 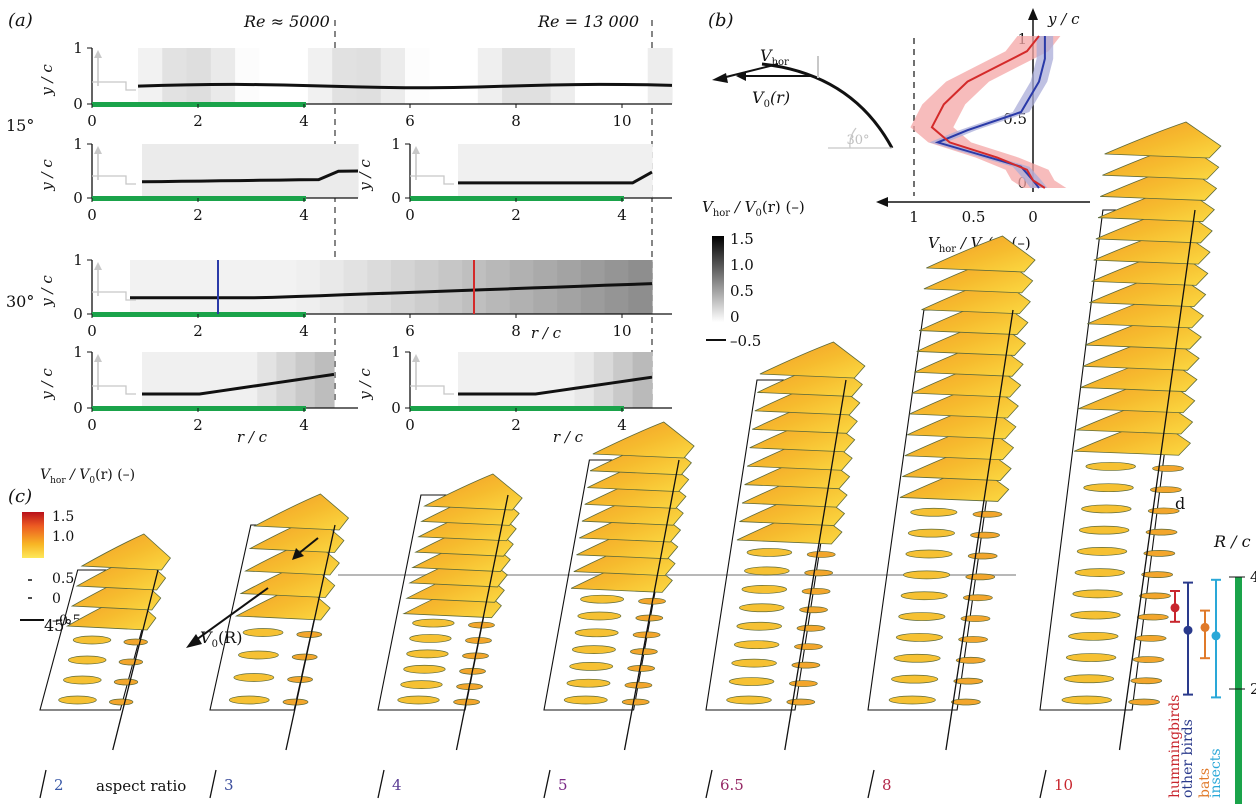 What do you see at coordinates (199, 104) in the screenshot?
I see `wing-span-bar` at bounding box center [199, 104].